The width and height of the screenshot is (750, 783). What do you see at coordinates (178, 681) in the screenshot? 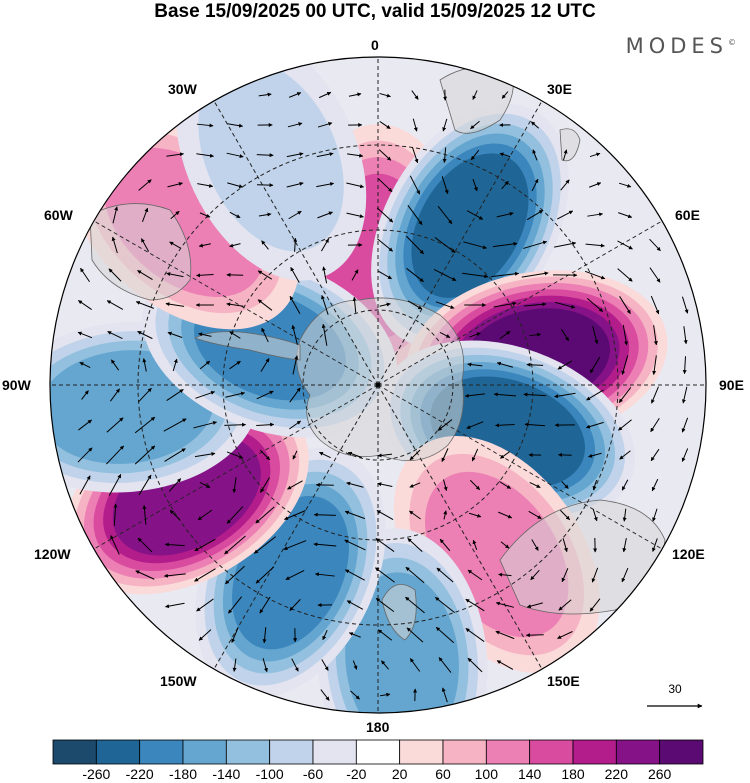
I see `label-150w: 150W` at bounding box center [178, 681].